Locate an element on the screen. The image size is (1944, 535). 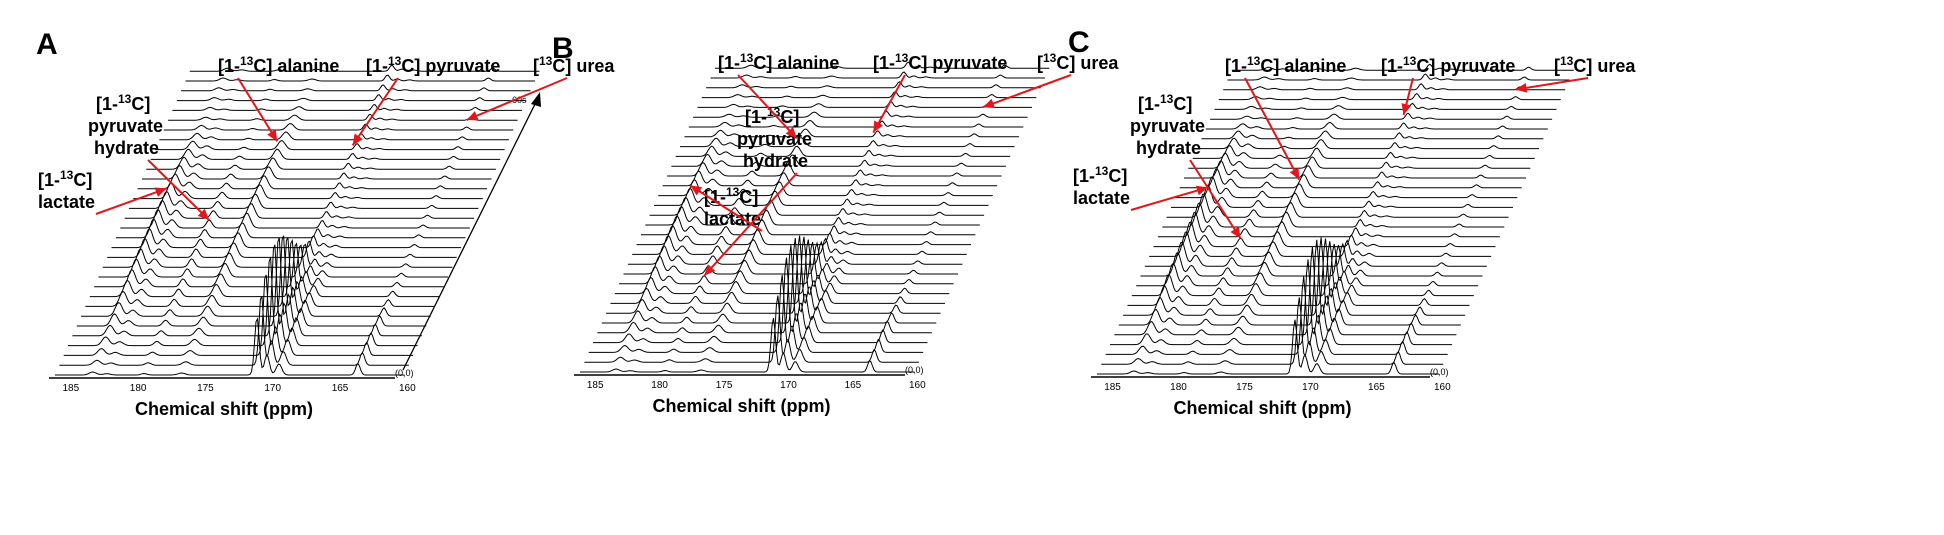
time-axis-label: 60s is located at coordinates (519, 100).